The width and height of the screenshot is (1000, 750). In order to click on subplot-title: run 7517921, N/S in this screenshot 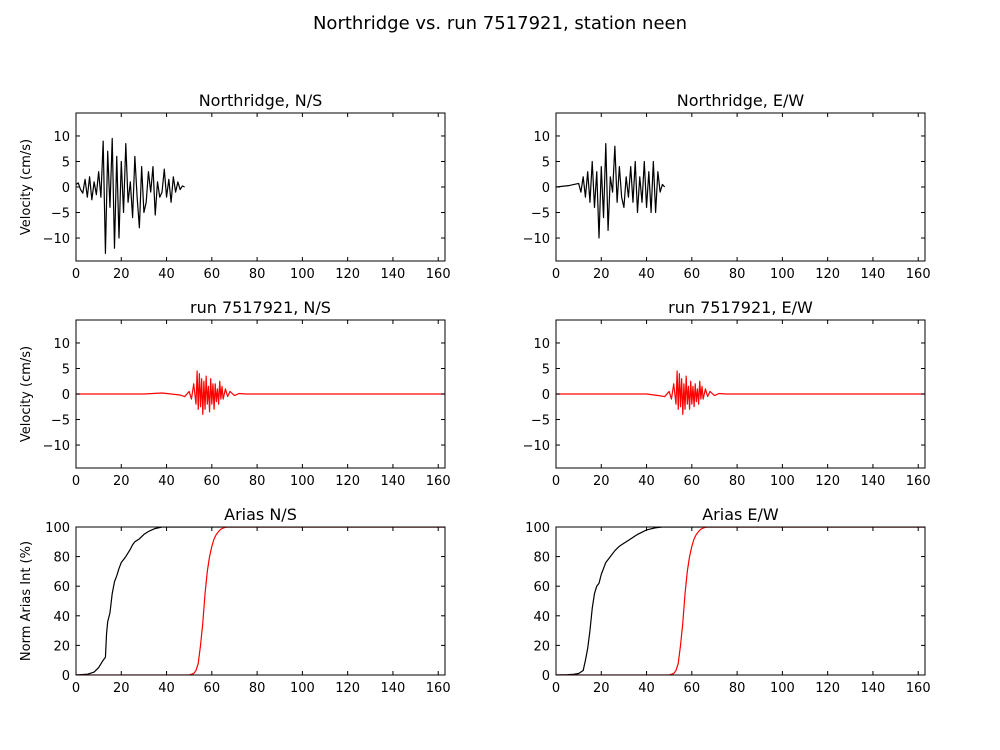, I will do `click(260, 307)`.